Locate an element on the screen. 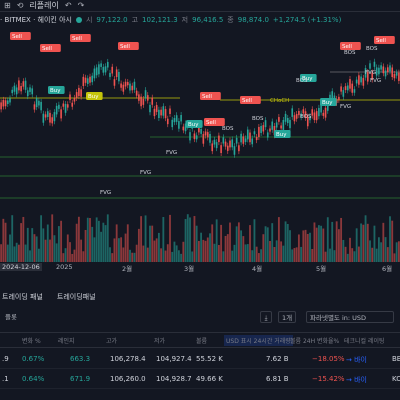  signal-buy: Buy is located at coordinates (327, 103).